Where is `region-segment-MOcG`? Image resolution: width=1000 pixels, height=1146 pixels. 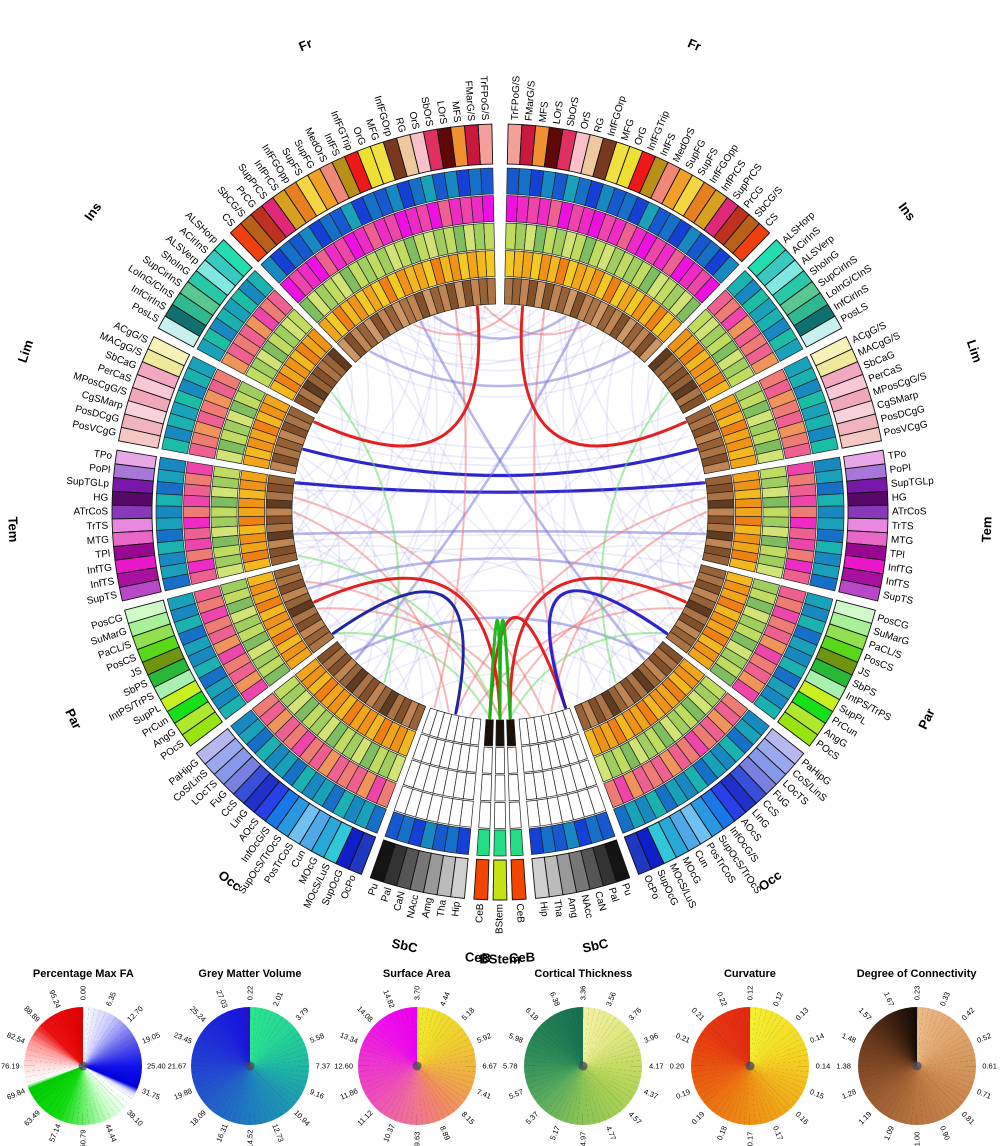 region-segment-MOcG is located at coordinates (326, 837).